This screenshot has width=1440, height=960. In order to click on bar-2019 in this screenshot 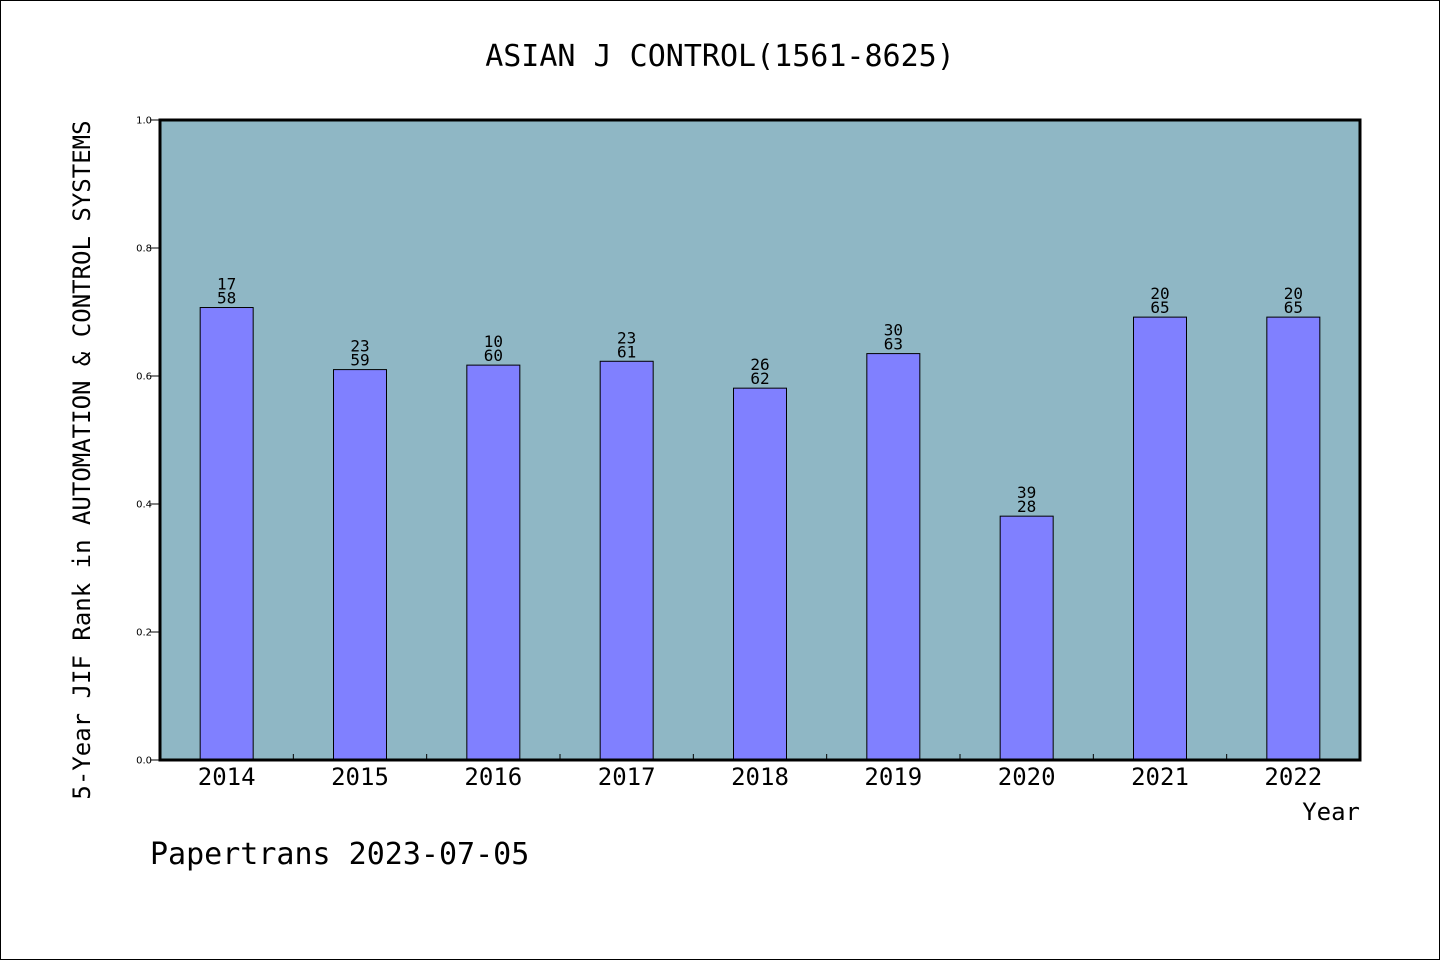, I will do `click(893, 557)`.